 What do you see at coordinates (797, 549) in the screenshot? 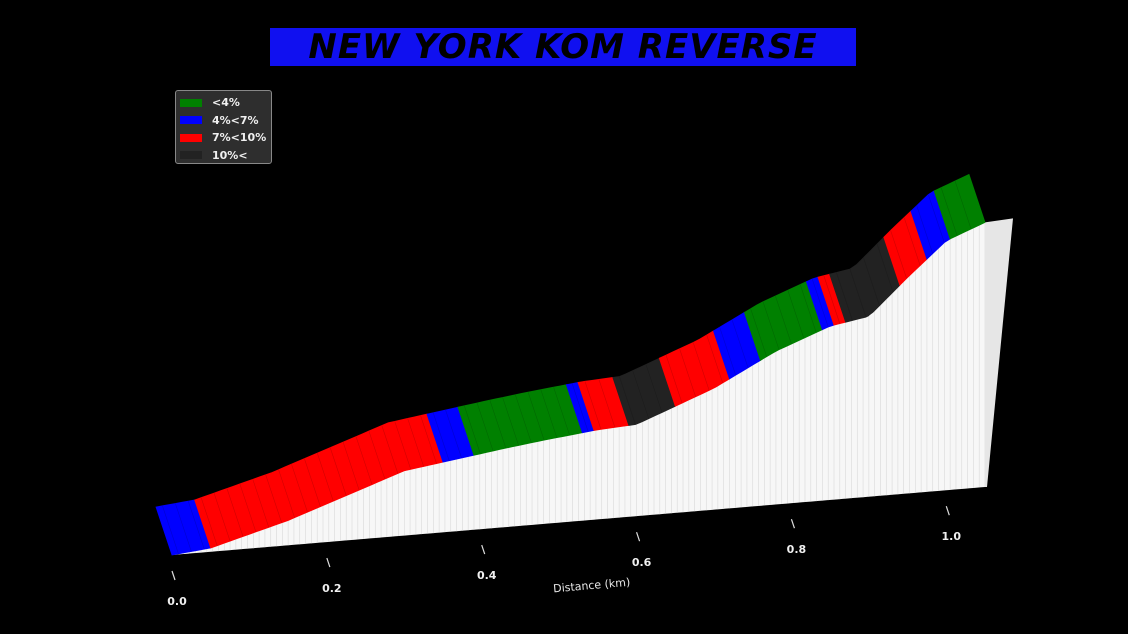
I see `x-tick-label: 0.8` at bounding box center [797, 549].